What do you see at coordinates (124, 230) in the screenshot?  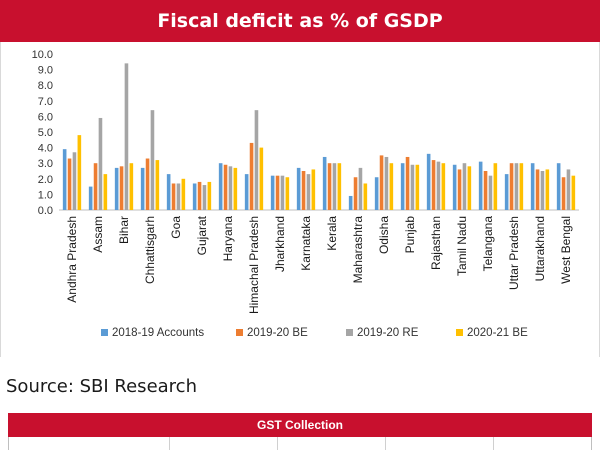 I see `x-category-label: Bihar` at bounding box center [124, 230].